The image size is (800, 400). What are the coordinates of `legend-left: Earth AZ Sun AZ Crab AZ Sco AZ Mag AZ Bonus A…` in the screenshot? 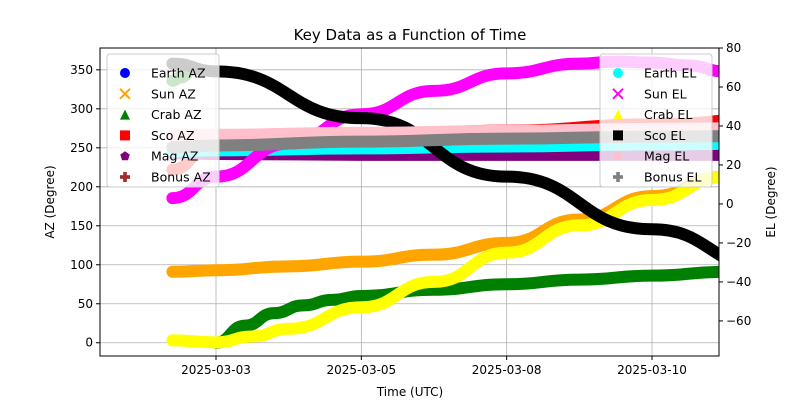 It's located at (163, 120).